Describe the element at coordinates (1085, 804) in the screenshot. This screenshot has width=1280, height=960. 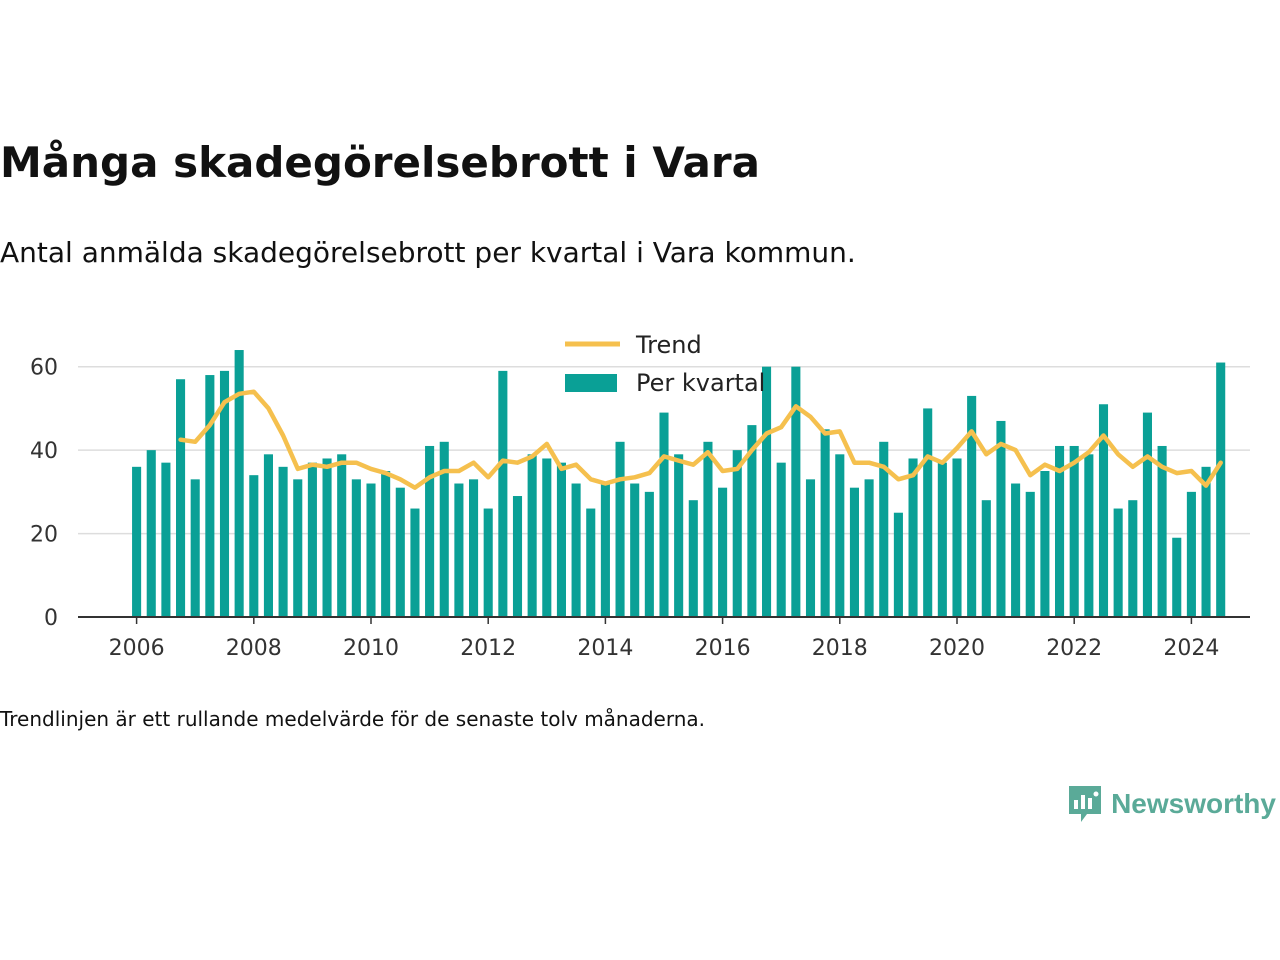
I see `newsworthy-logo-icon` at that location.